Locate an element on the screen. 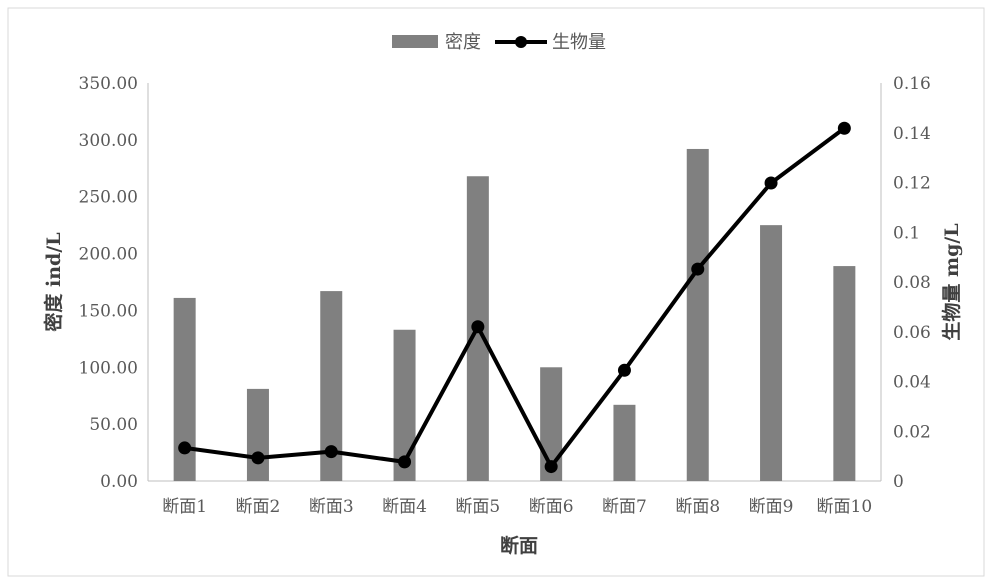 This screenshot has width=993, height=583. x-tick-label: 断面2 is located at coordinates (258, 507).